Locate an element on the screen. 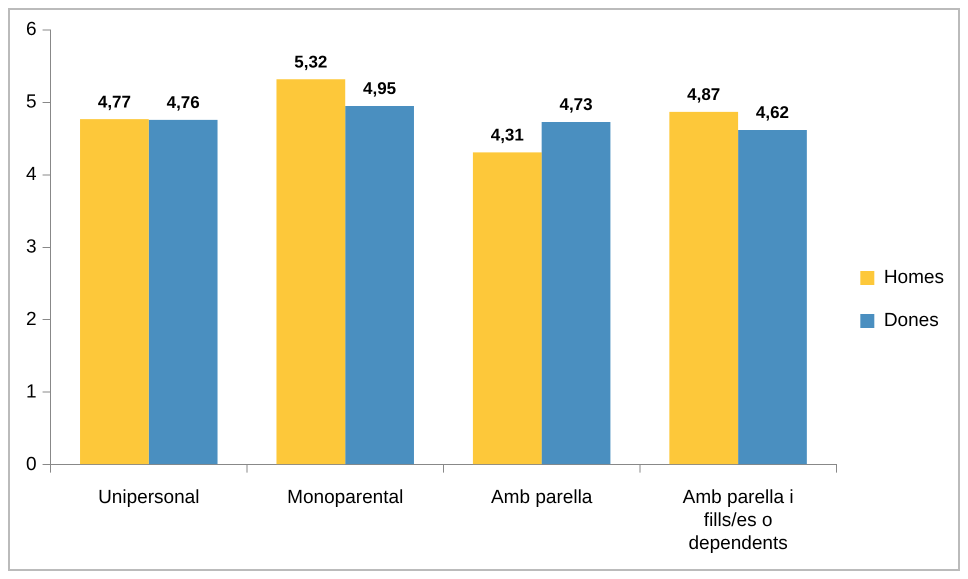  data-label: 4,87 is located at coordinates (703, 94).